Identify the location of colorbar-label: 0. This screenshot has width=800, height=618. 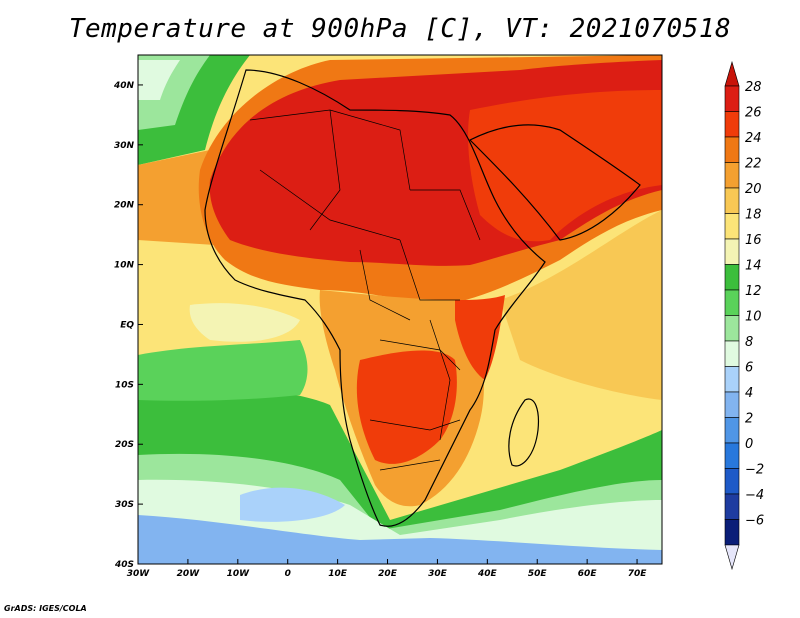
(749, 444).